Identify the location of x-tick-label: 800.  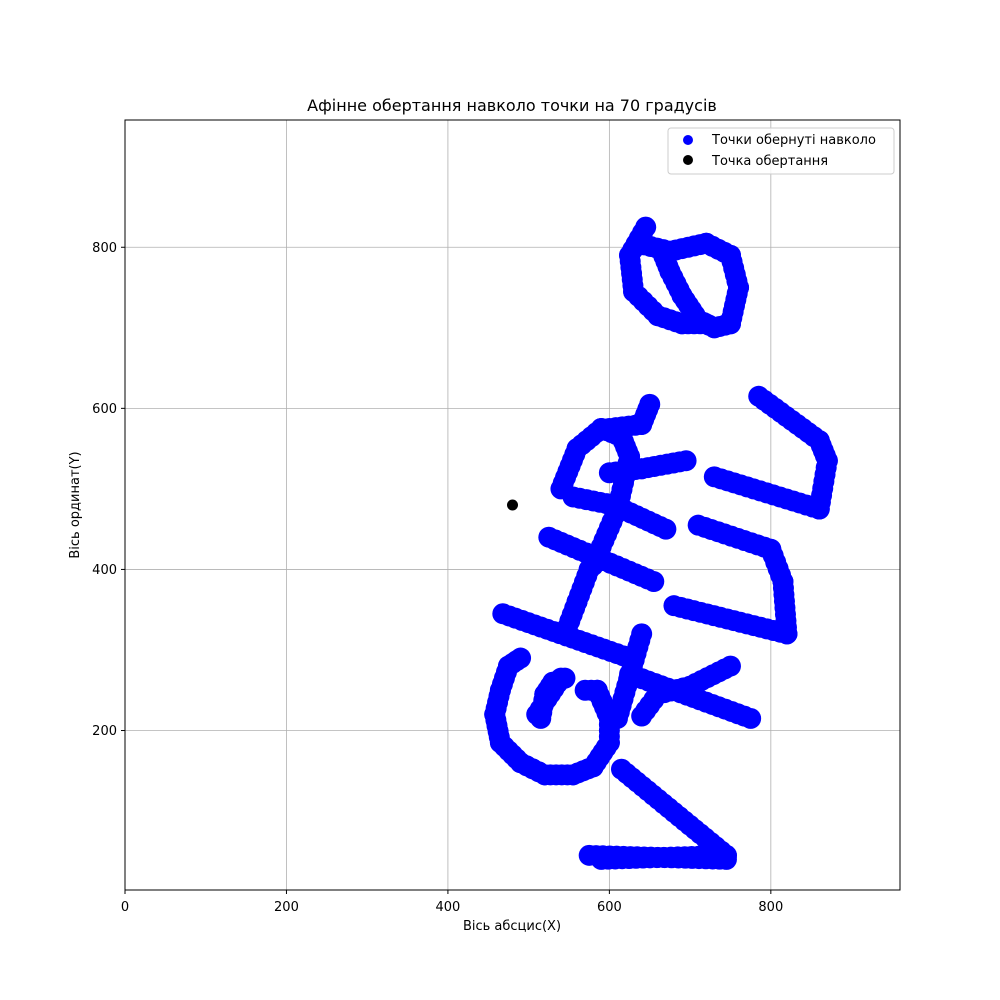
(770, 907).